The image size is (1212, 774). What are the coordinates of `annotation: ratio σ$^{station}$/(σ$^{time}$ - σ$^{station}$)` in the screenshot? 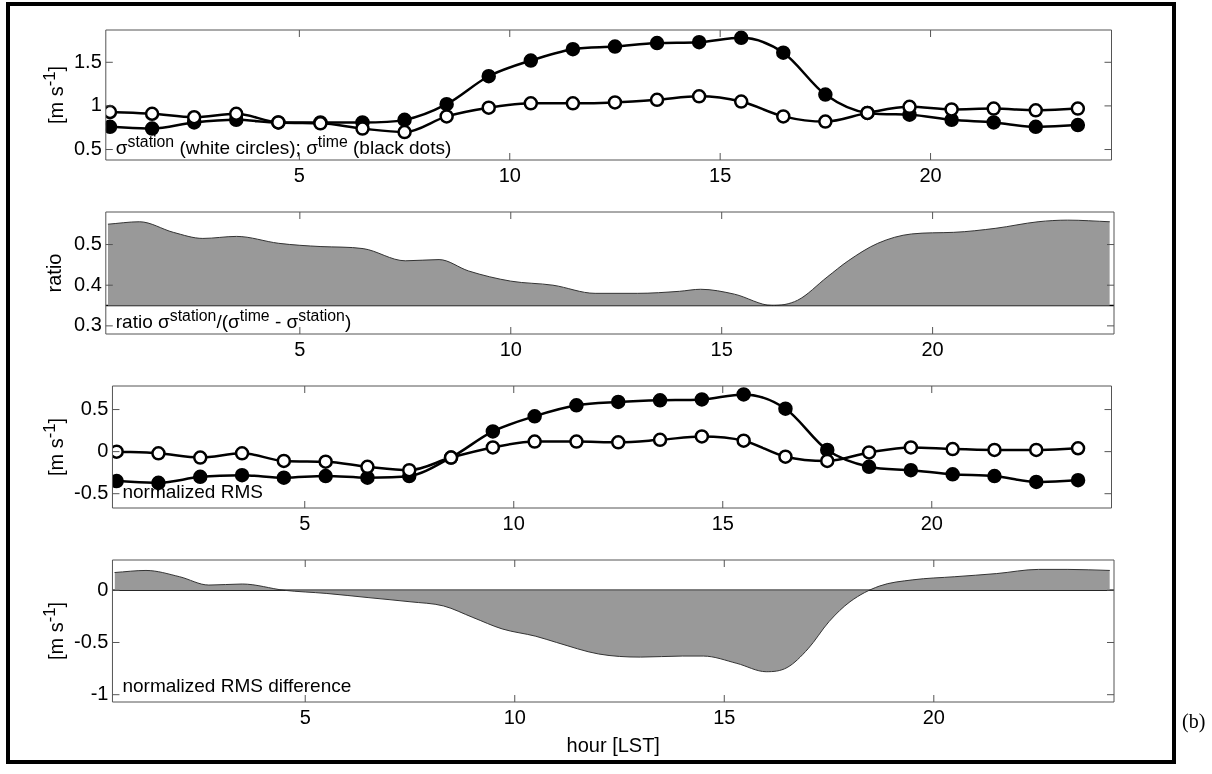 It's located at (233, 320).